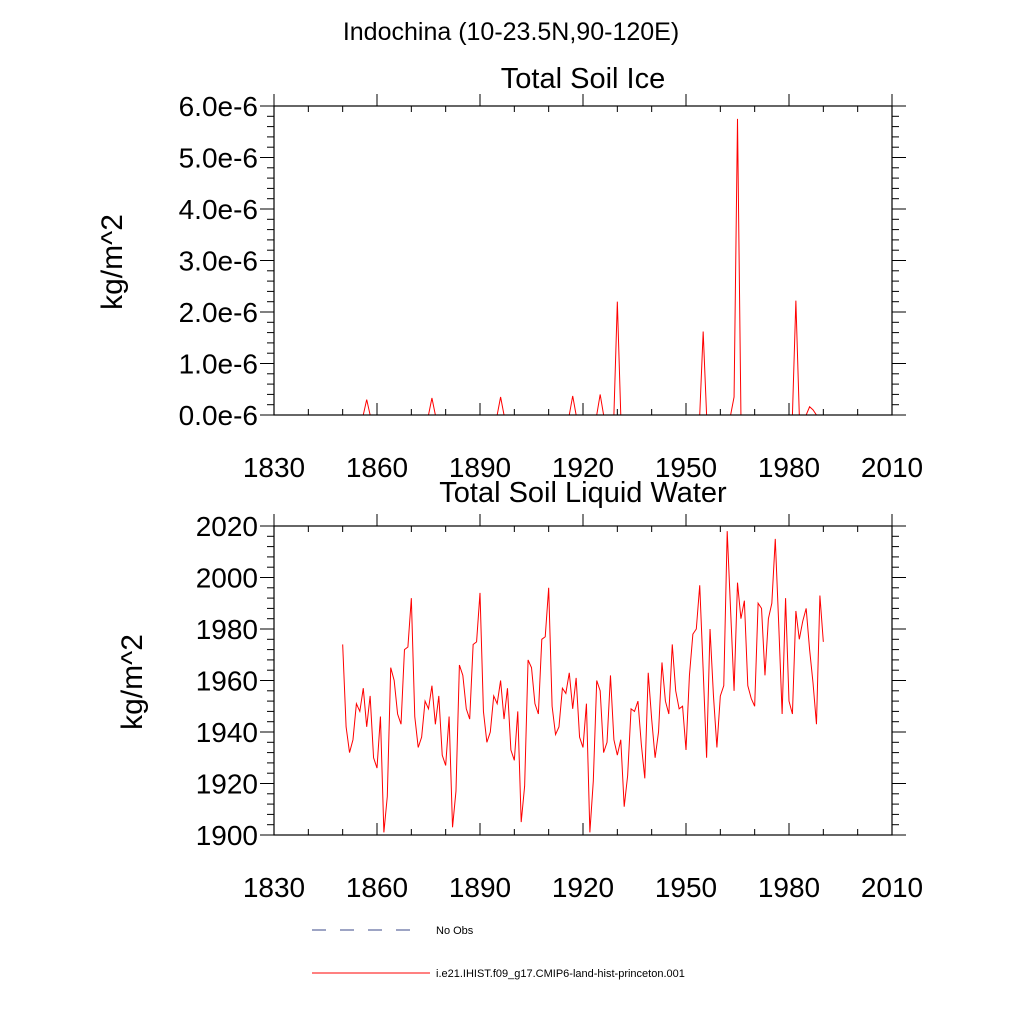 The width and height of the screenshot is (1024, 1024). Describe the element at coordinates (227, 526) in the screenshot. I see `y-tick-label: 2020` at that location.